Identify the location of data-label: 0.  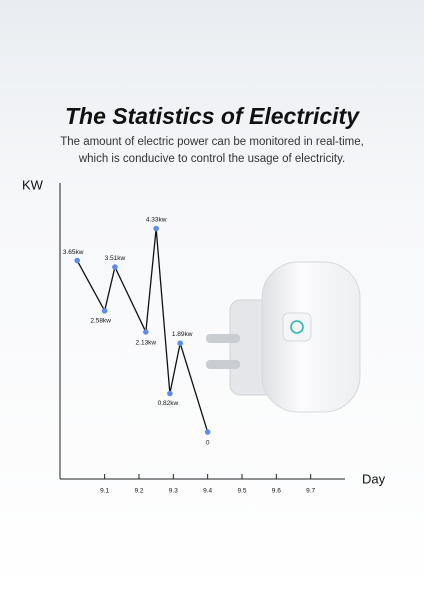
(208, 443).